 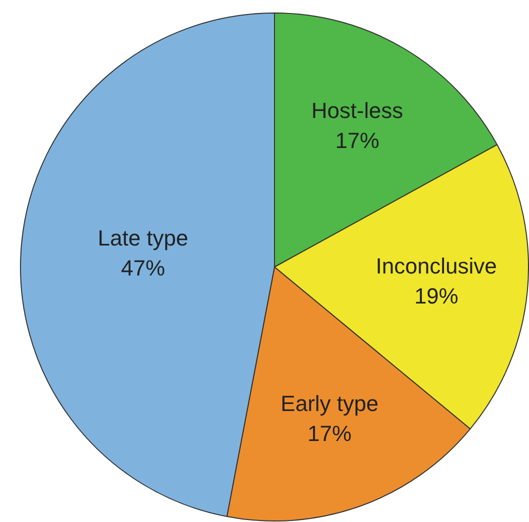 What do you see at coordinates (143, 268) in the screenshot?
I see `data-label: 47%` at bounding box center [143, 268].